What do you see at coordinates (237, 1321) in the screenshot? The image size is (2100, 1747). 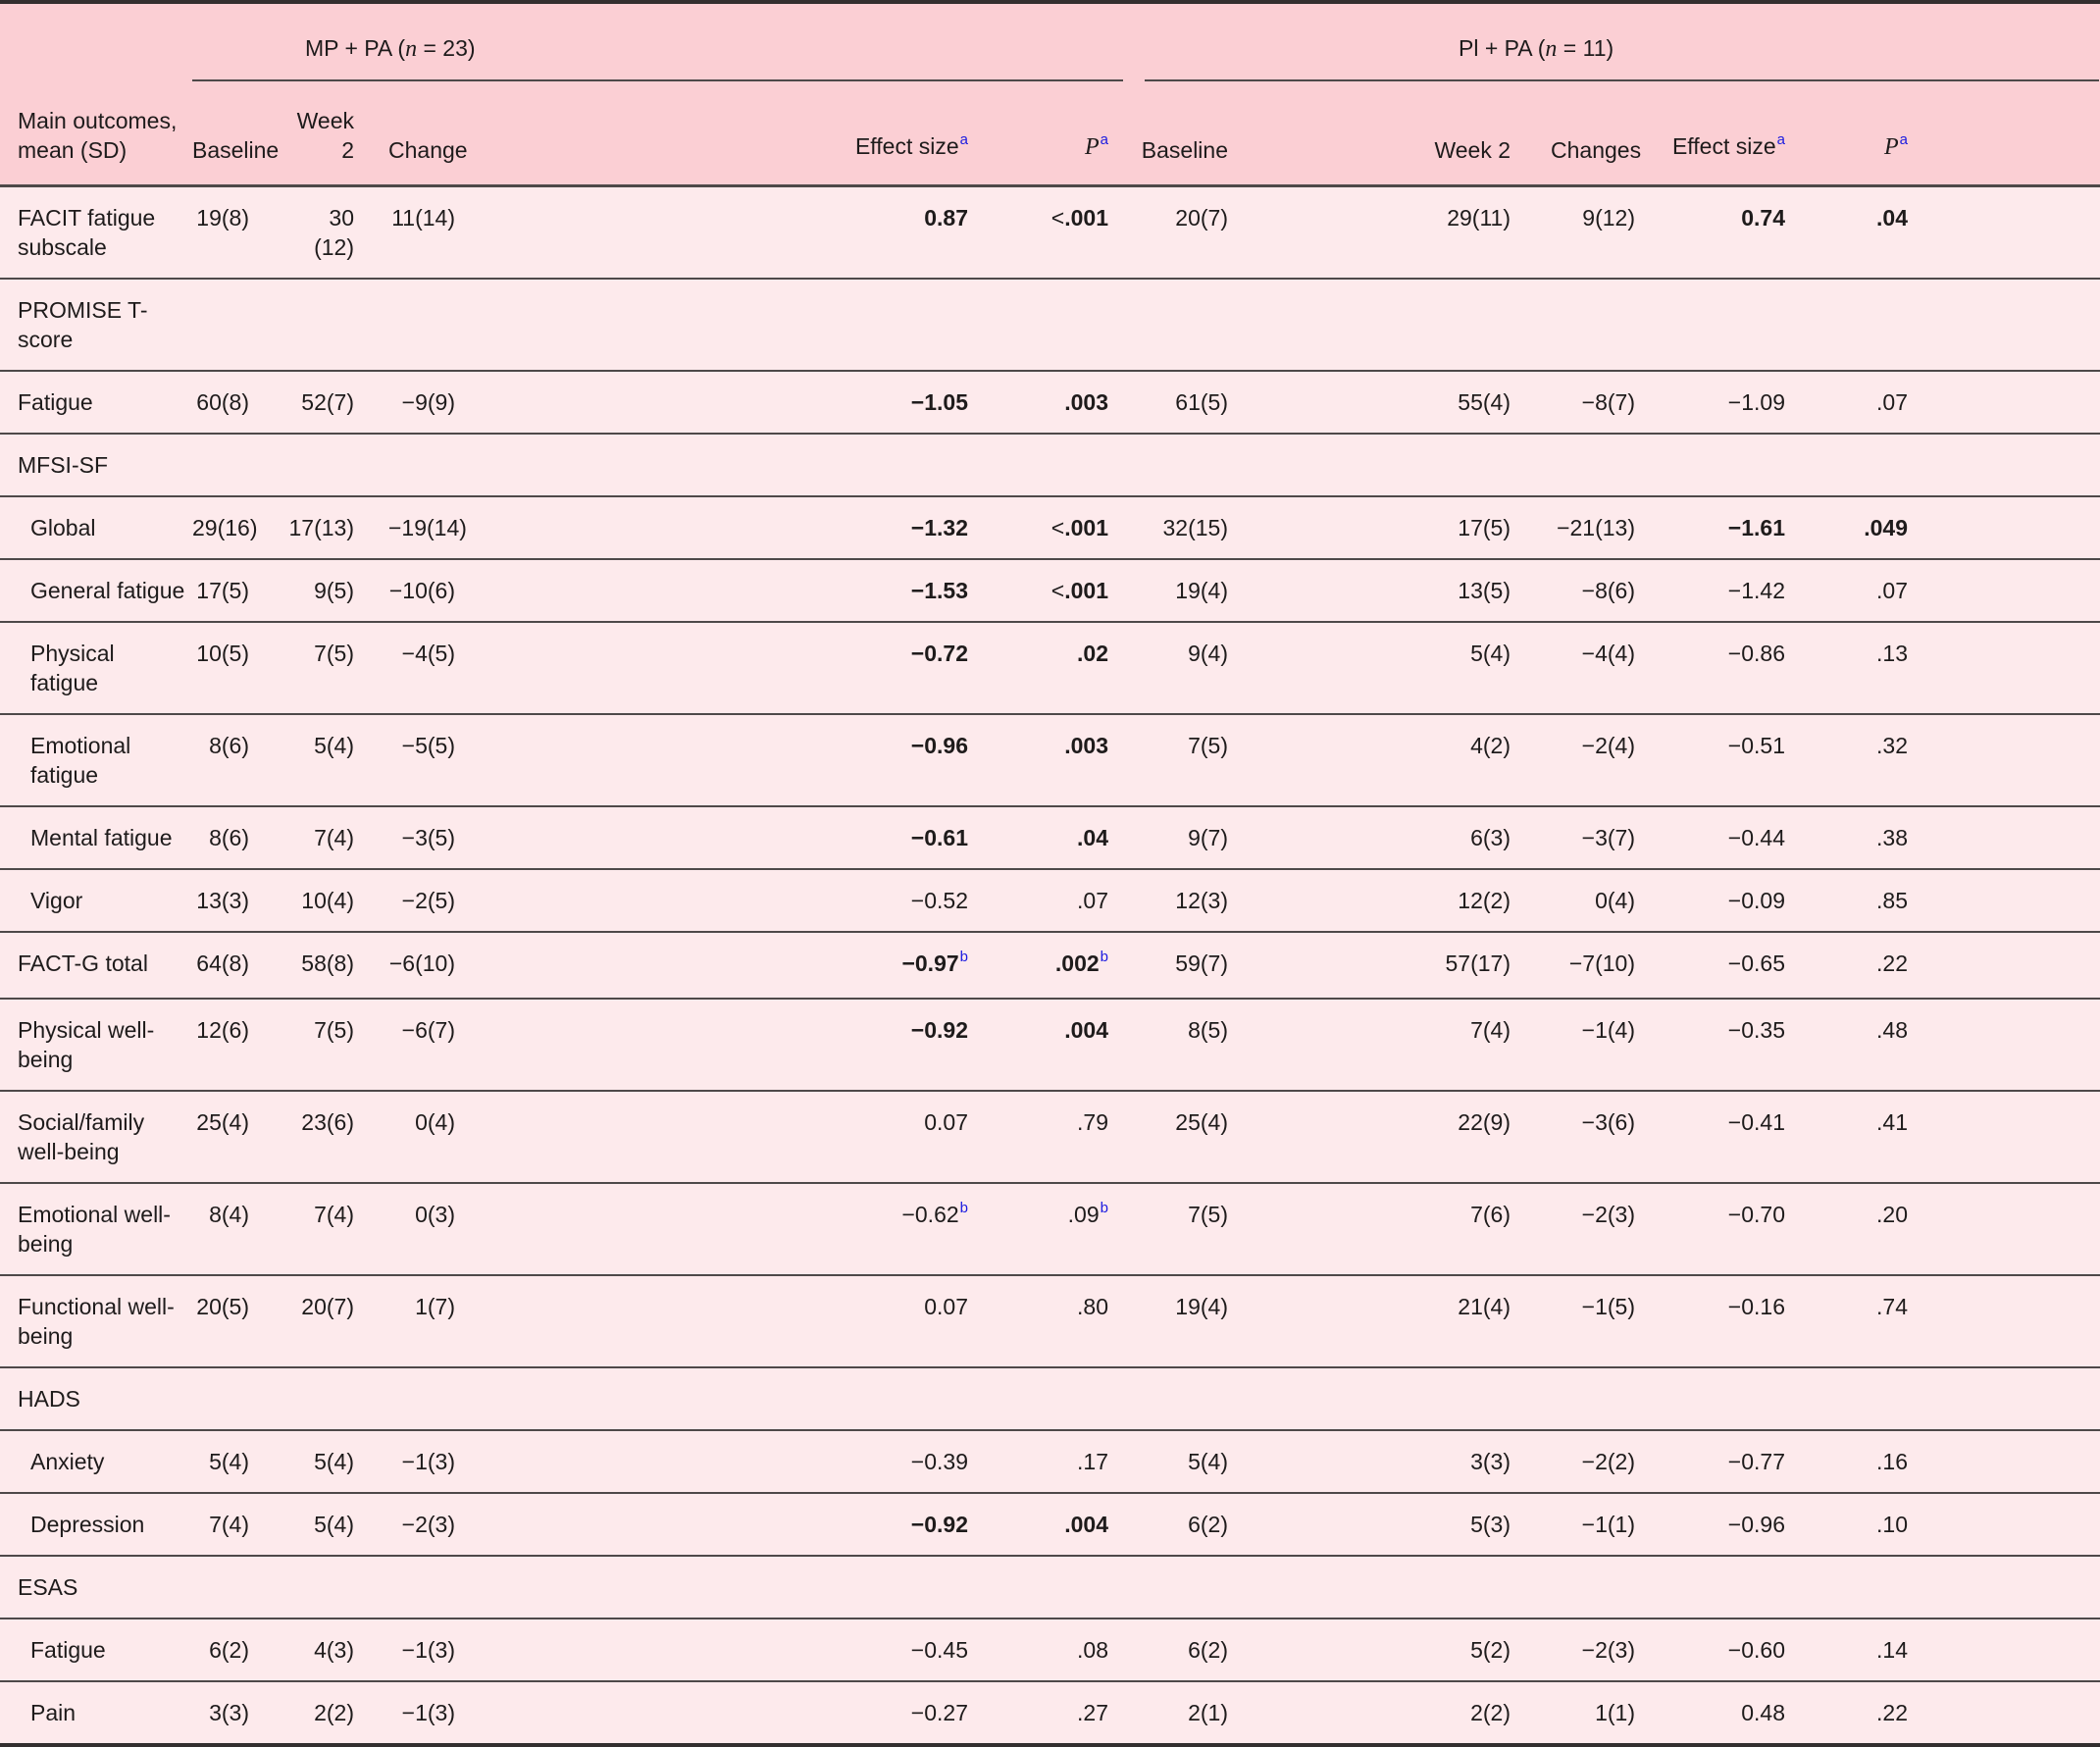 I see `table-cell: 20(5)` at bounding box center [237, 1321].